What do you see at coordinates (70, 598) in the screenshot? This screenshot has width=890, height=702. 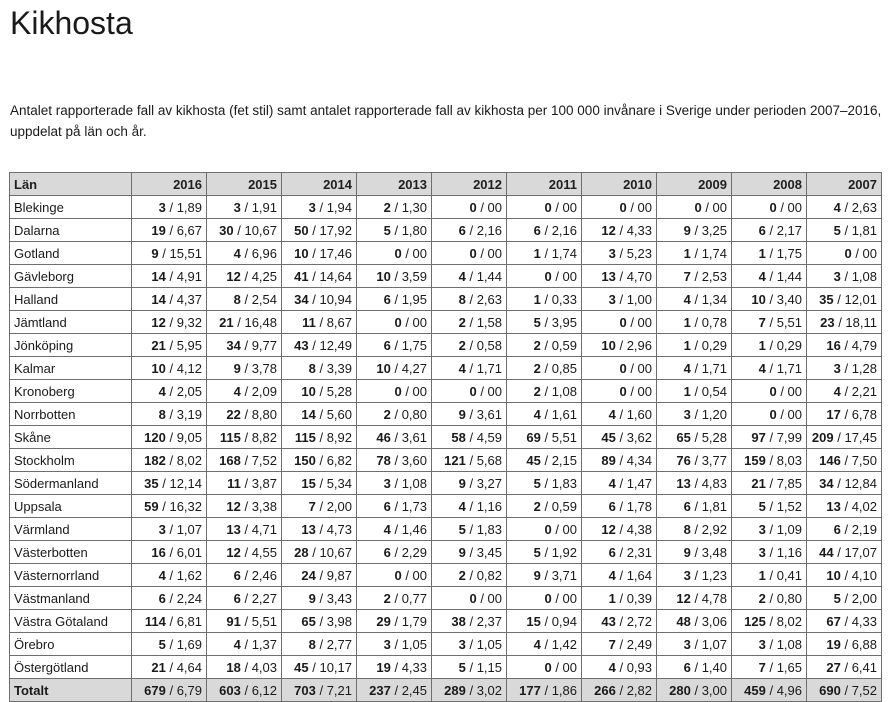 I see `county-name: Västmanland` at bounding box center [70, 598].